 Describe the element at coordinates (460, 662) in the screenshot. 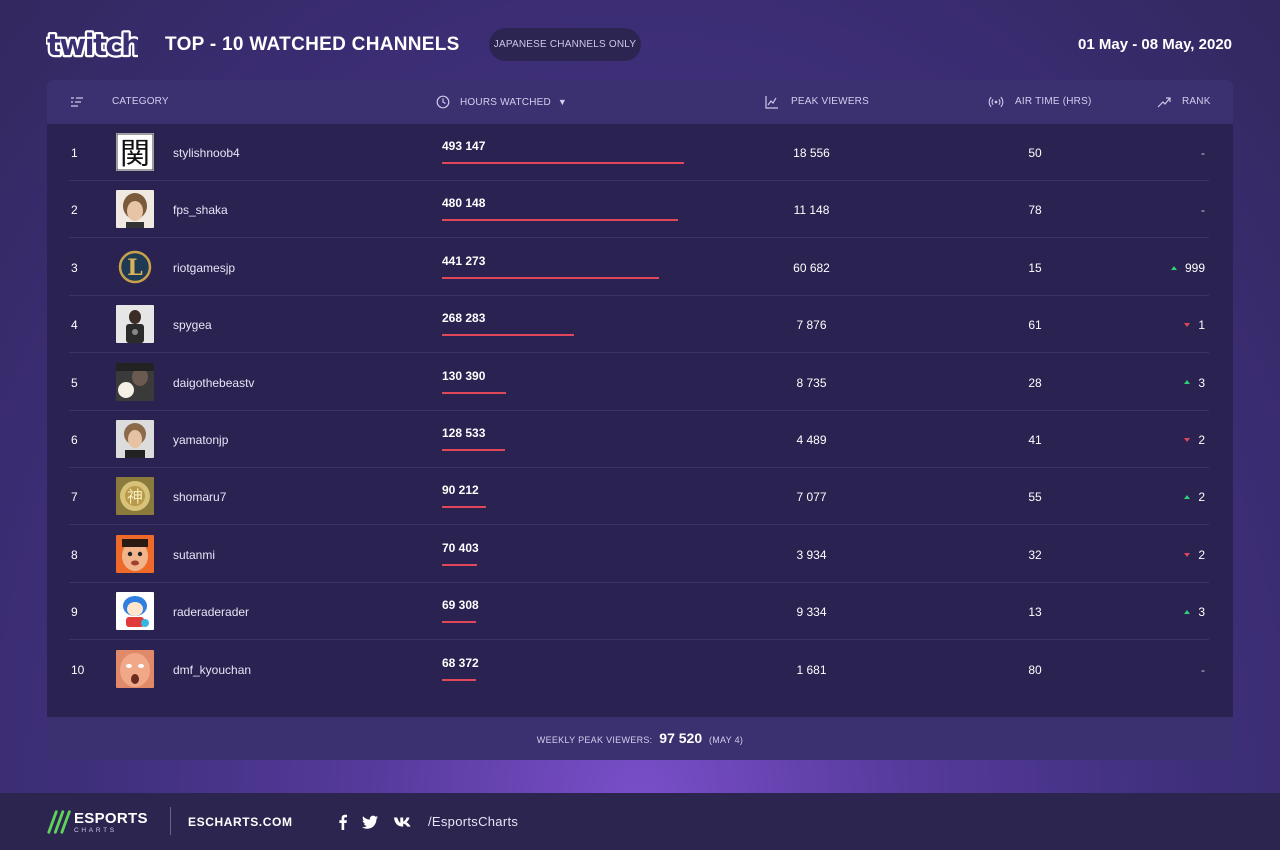

I see `hours-watched-value: 68 372` at that location.